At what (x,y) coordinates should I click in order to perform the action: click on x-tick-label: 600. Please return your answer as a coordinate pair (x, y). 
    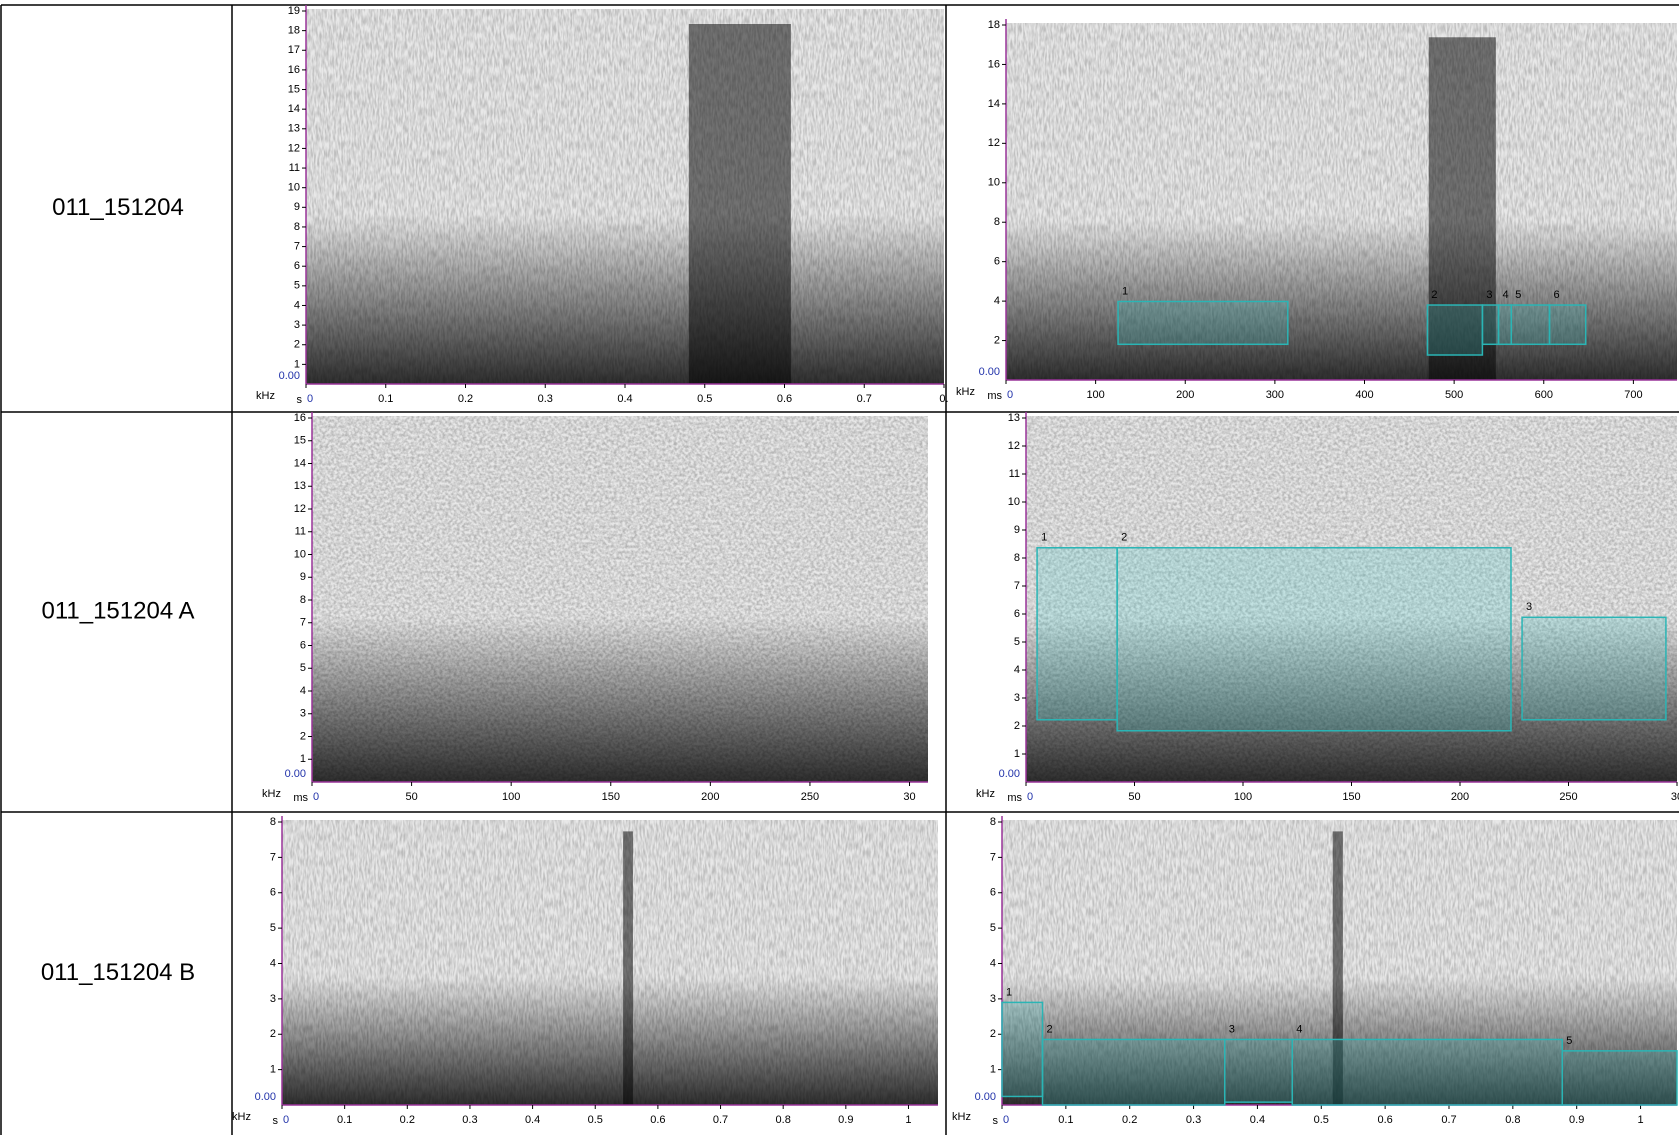
    Looking at the image, I should click on (1544, 395).